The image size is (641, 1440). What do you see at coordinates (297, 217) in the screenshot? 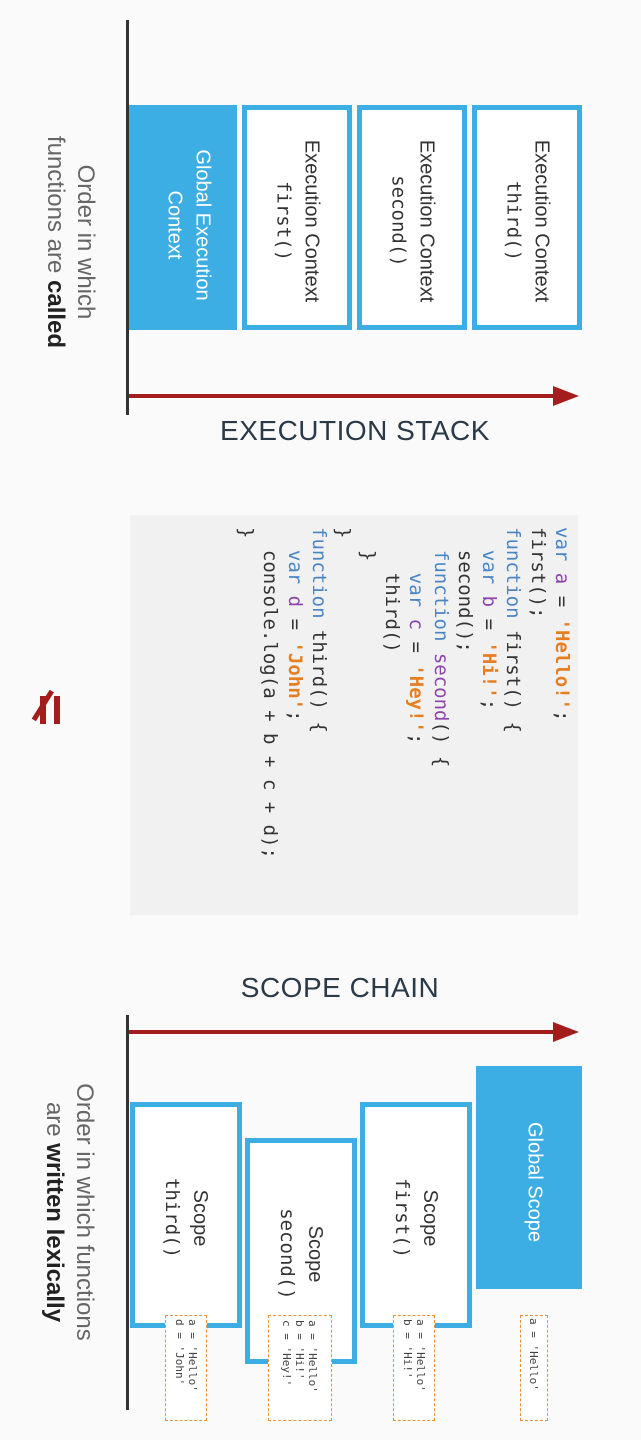
I see `execution-context-first: Execution Context first()` at bounding box center [297, 217].